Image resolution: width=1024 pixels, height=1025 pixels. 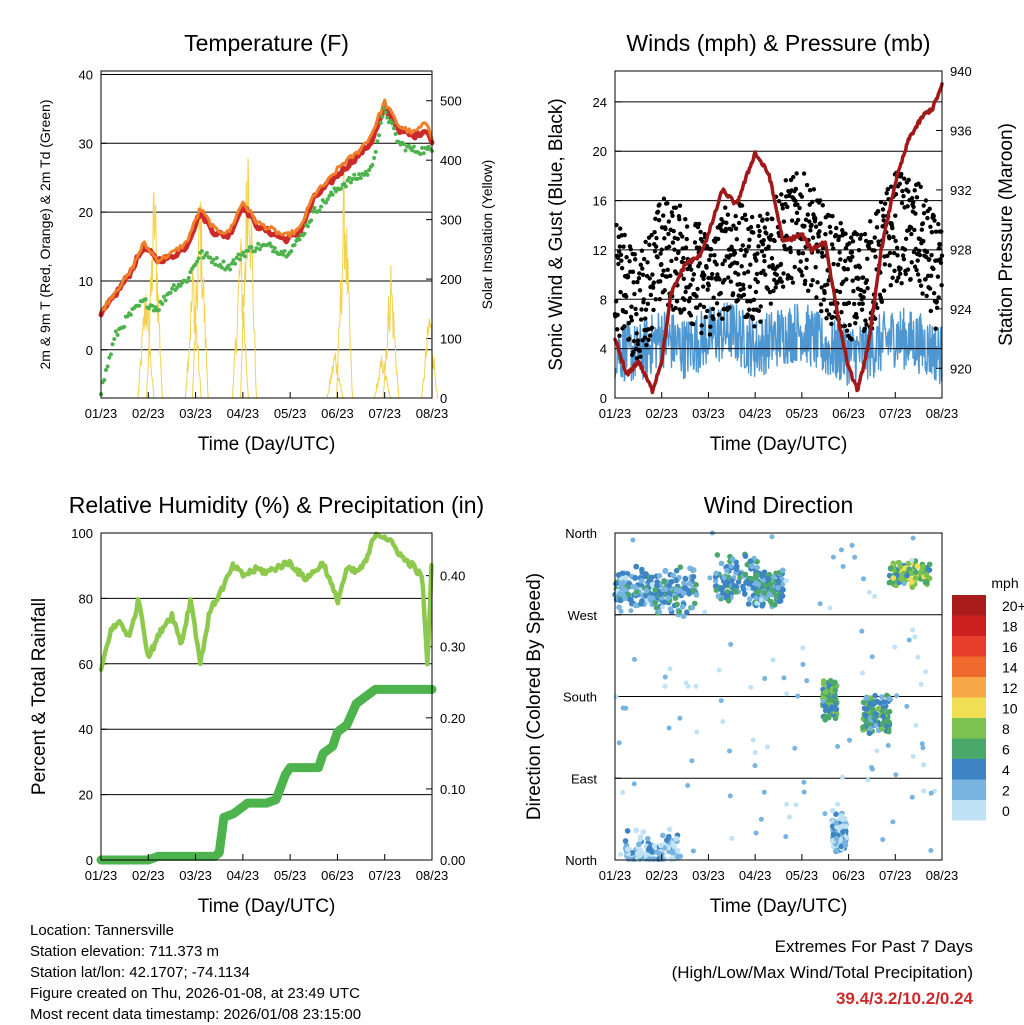 What do you see at coordinates (86, 74) in the screenshot?
I see `y-tick-label: 40` at bounding box center [86, 74].